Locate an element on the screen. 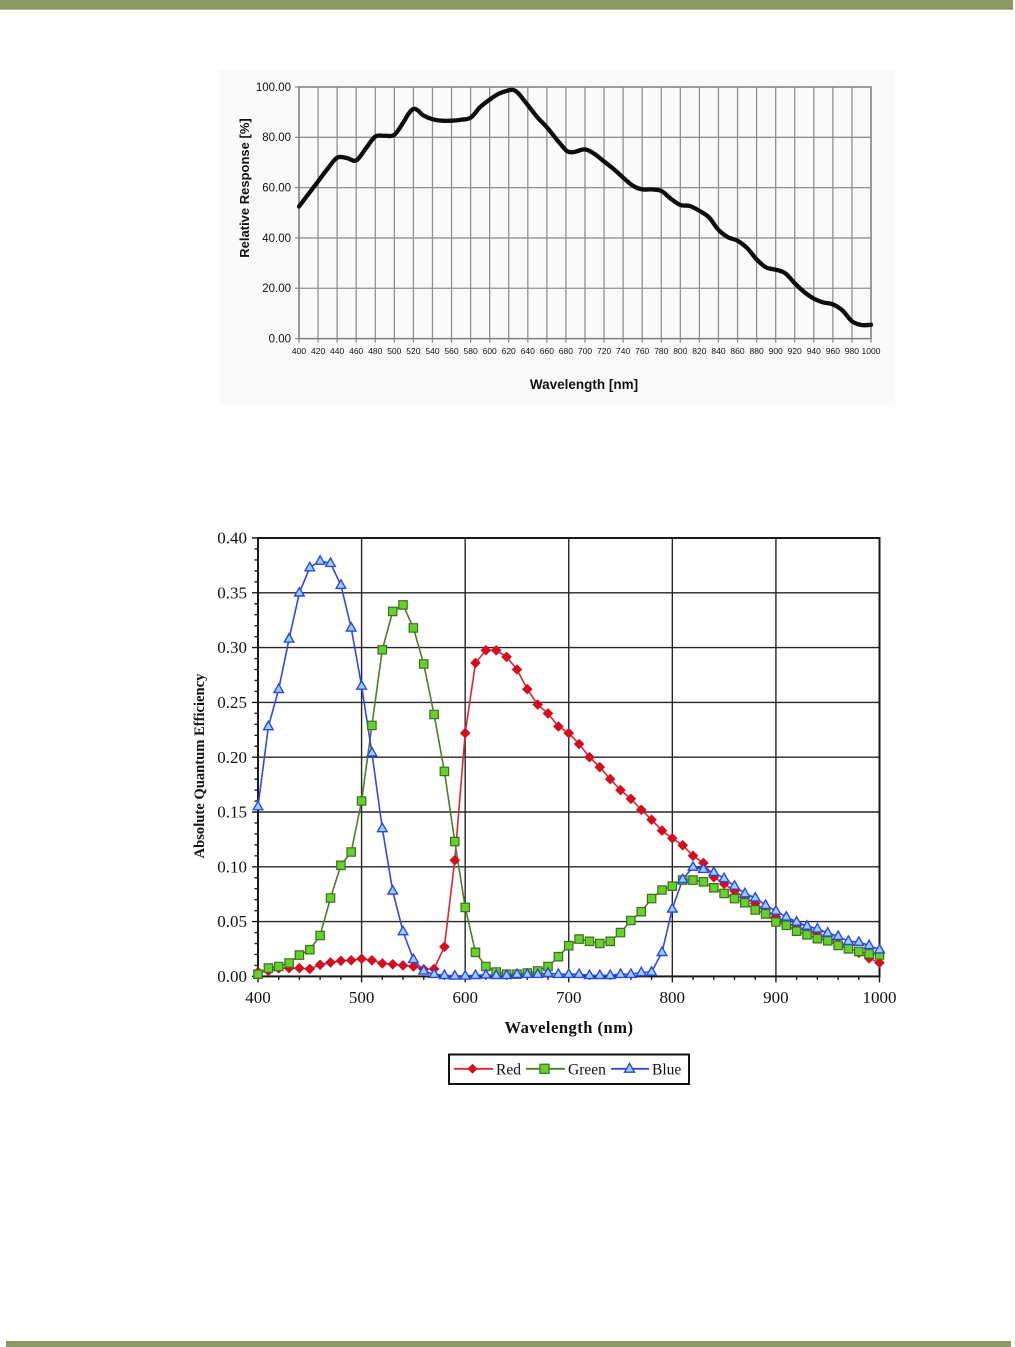 The image size is (1015, 1347). svg-text: 0.05 is located at coordinates (232, 921).